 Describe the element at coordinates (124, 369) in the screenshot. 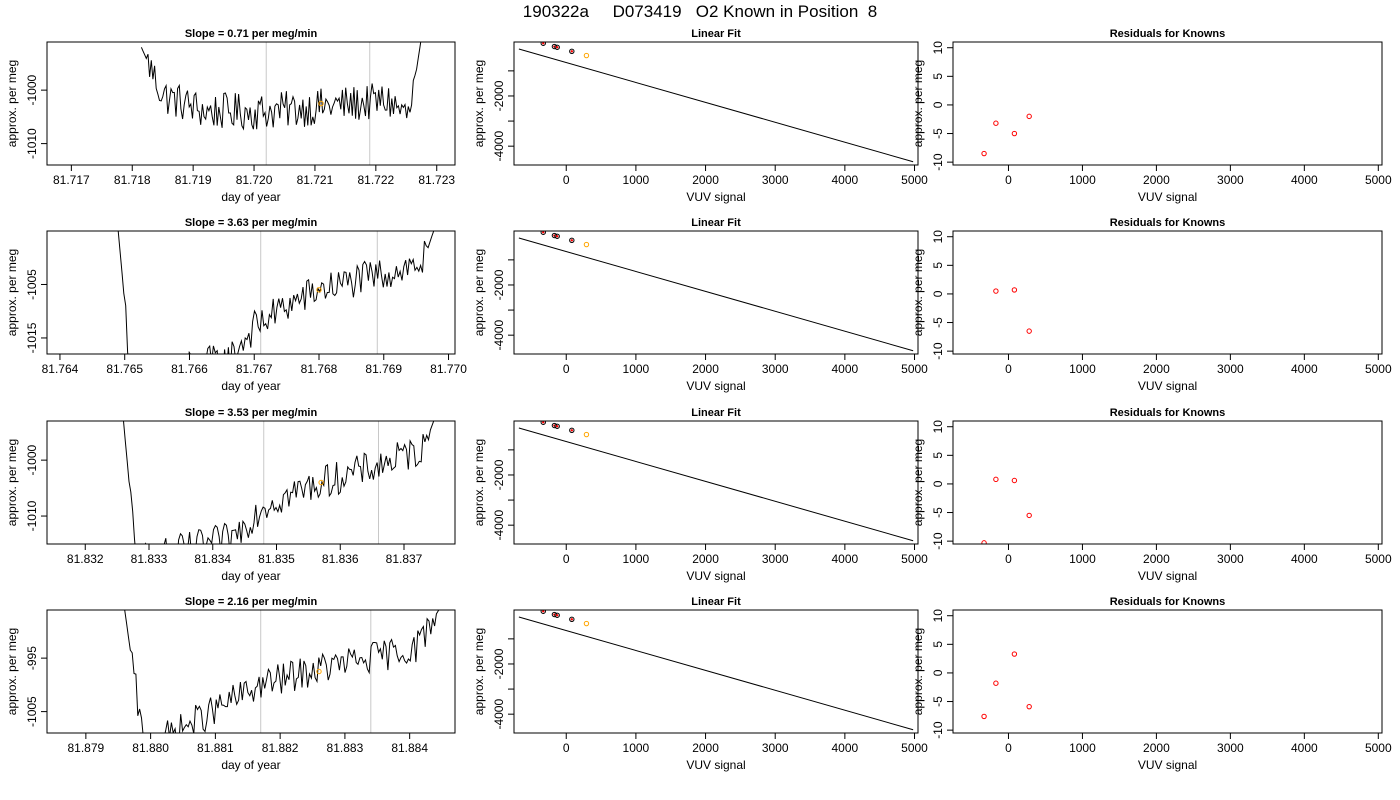

I see `x-tick-label: 81.765` at that location.